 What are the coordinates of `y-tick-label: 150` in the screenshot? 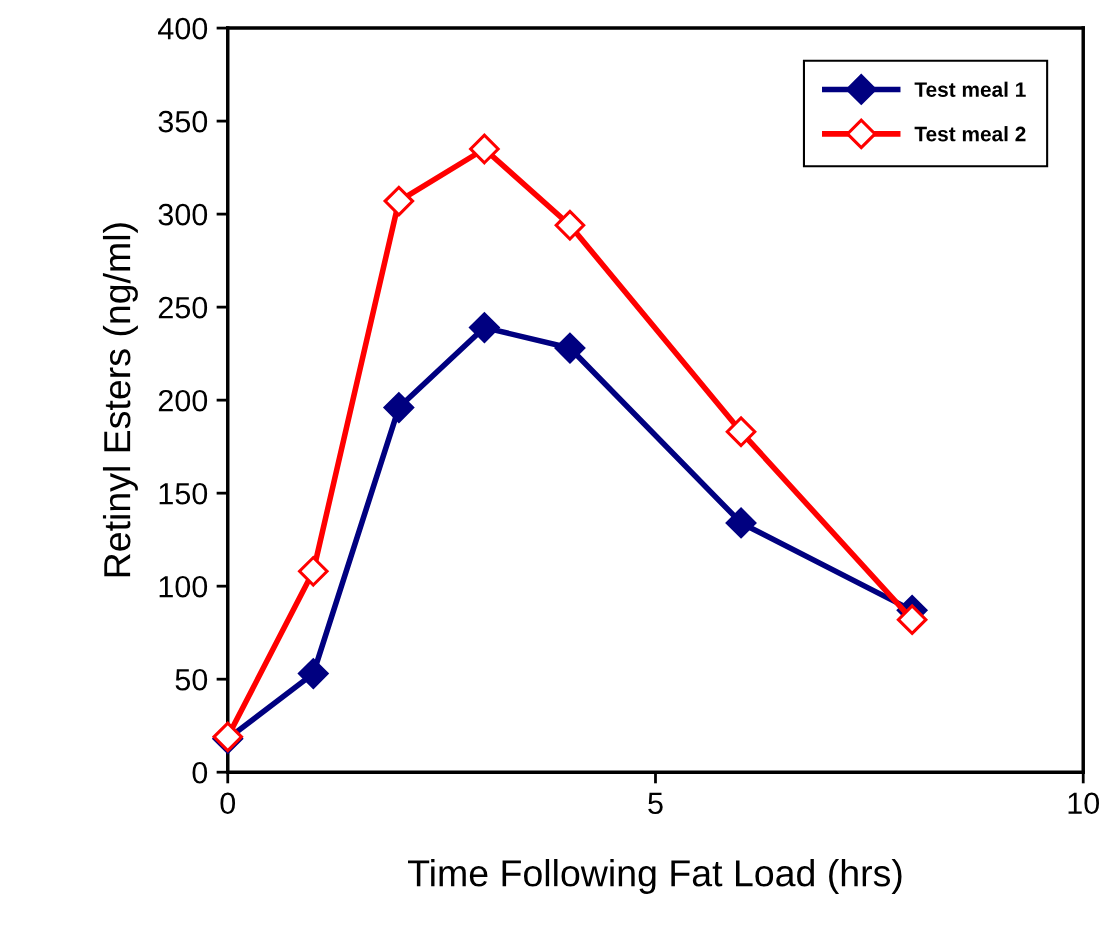 It's located at (183, 493).